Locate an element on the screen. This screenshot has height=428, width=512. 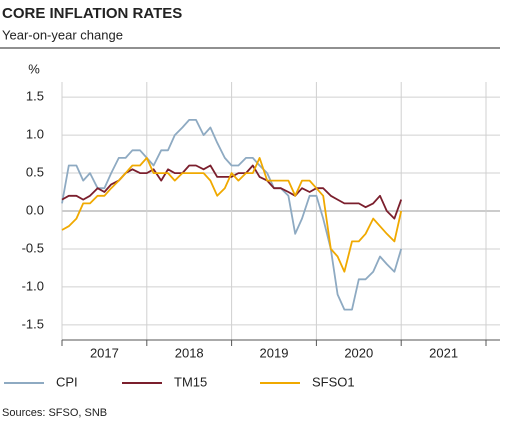
y-tick-label: -1.0 is located at coordinates (33, 285).